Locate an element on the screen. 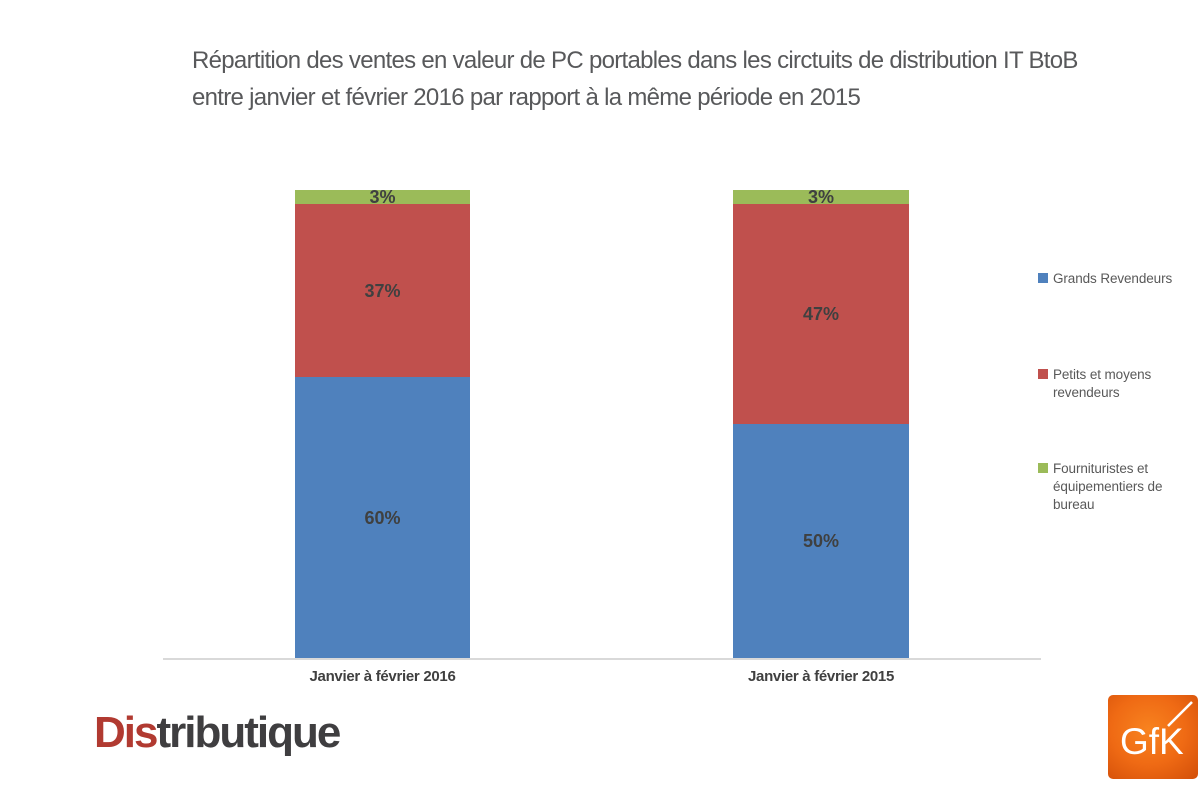 The image size is (1202, 787). legend-item: Grands Revendeurs is located at coordinates (1110, 279).